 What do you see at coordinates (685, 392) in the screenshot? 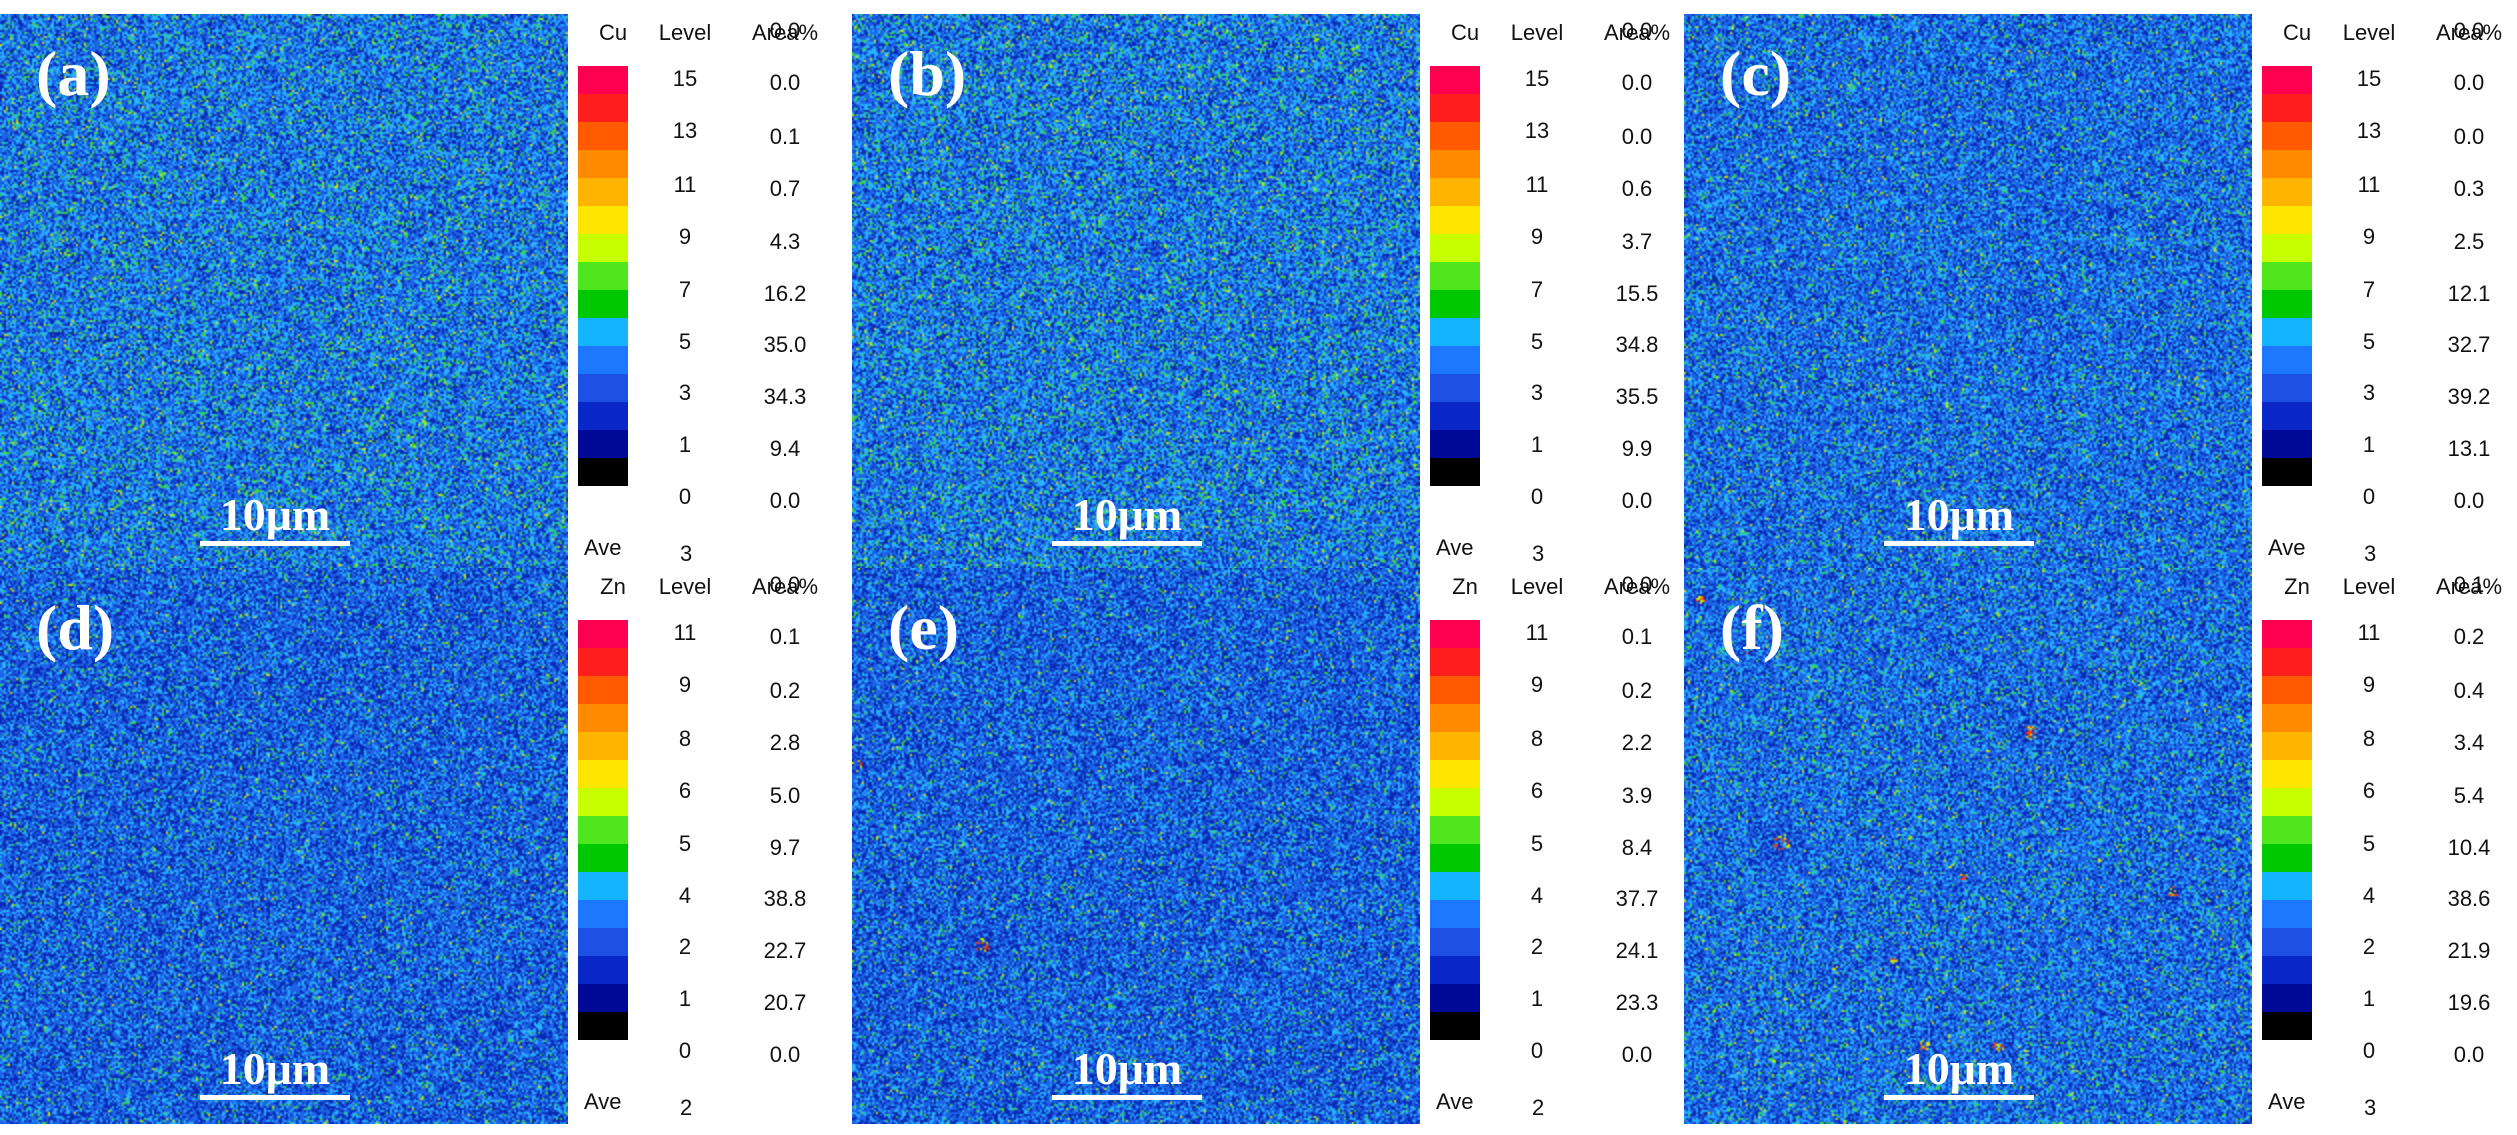
I see `level-value: 3` at bounding box center [685, 392].